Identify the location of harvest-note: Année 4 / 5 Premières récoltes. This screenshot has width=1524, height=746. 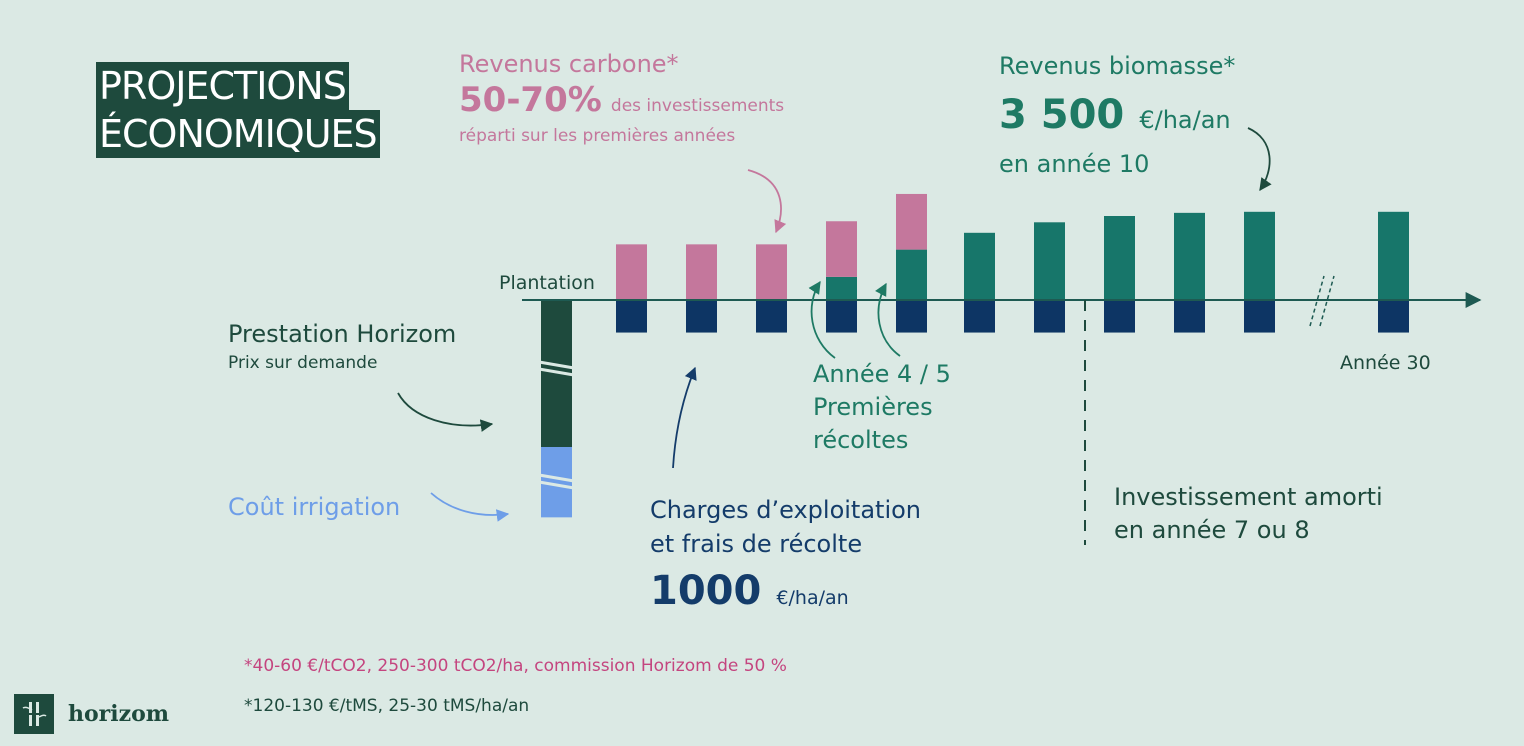
(882, 407).